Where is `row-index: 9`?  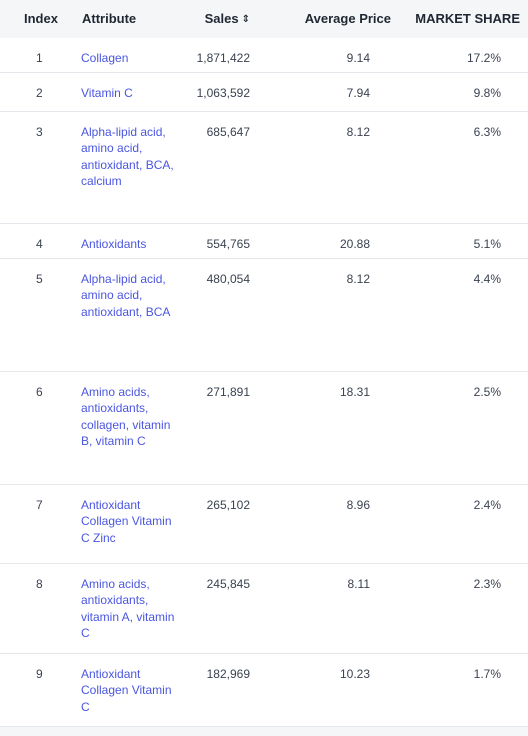 row-index: 9 is located at coordinates (39, 674).